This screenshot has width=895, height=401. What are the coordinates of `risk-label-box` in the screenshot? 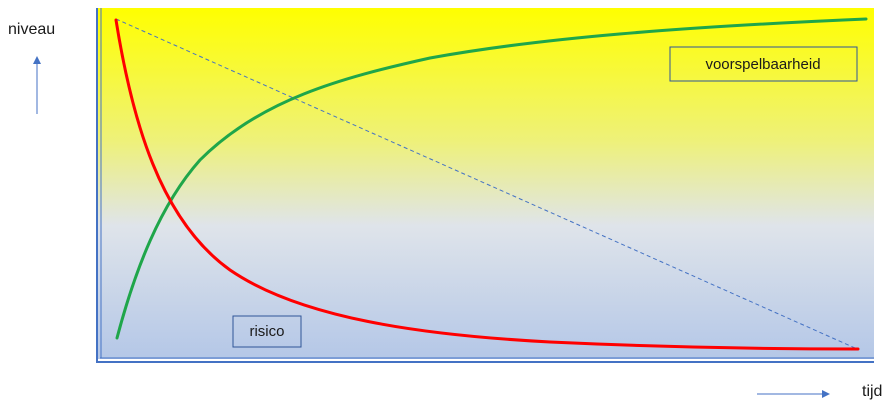 It's located at (267, 331).